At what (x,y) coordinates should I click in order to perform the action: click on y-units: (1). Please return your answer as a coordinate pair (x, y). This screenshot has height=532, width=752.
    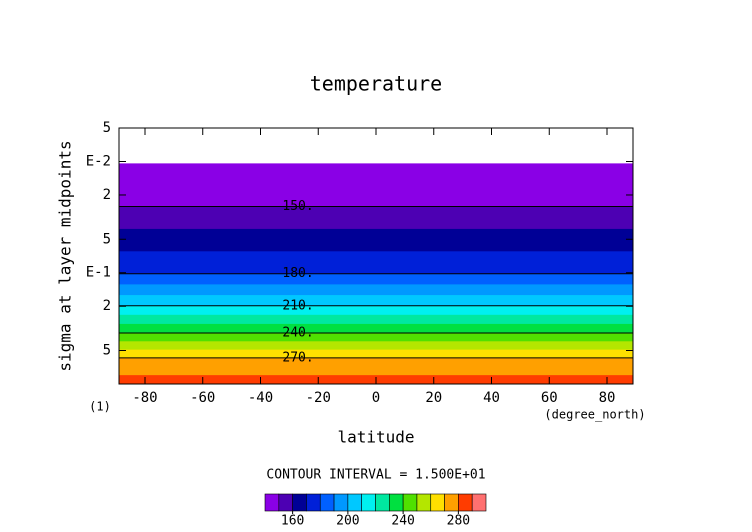
    Looking at the image, I should click on (100, 407).